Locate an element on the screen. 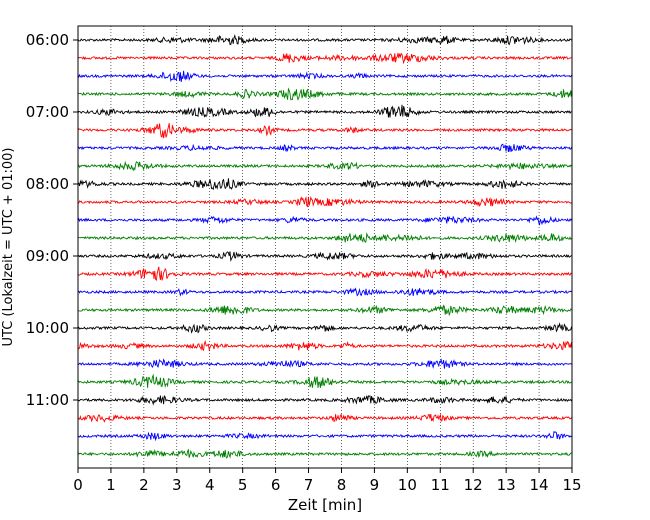  x-tick-label: 7 is located at coordinates (309, 485).